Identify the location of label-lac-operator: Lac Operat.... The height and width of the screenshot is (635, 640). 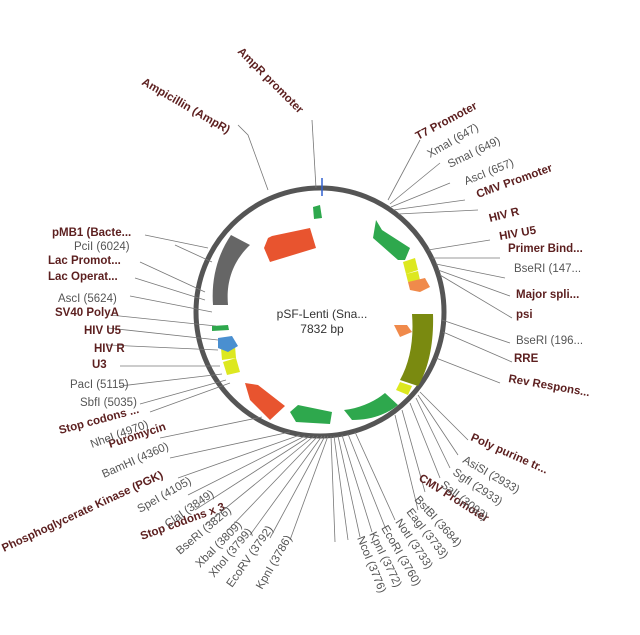
(83, 277).